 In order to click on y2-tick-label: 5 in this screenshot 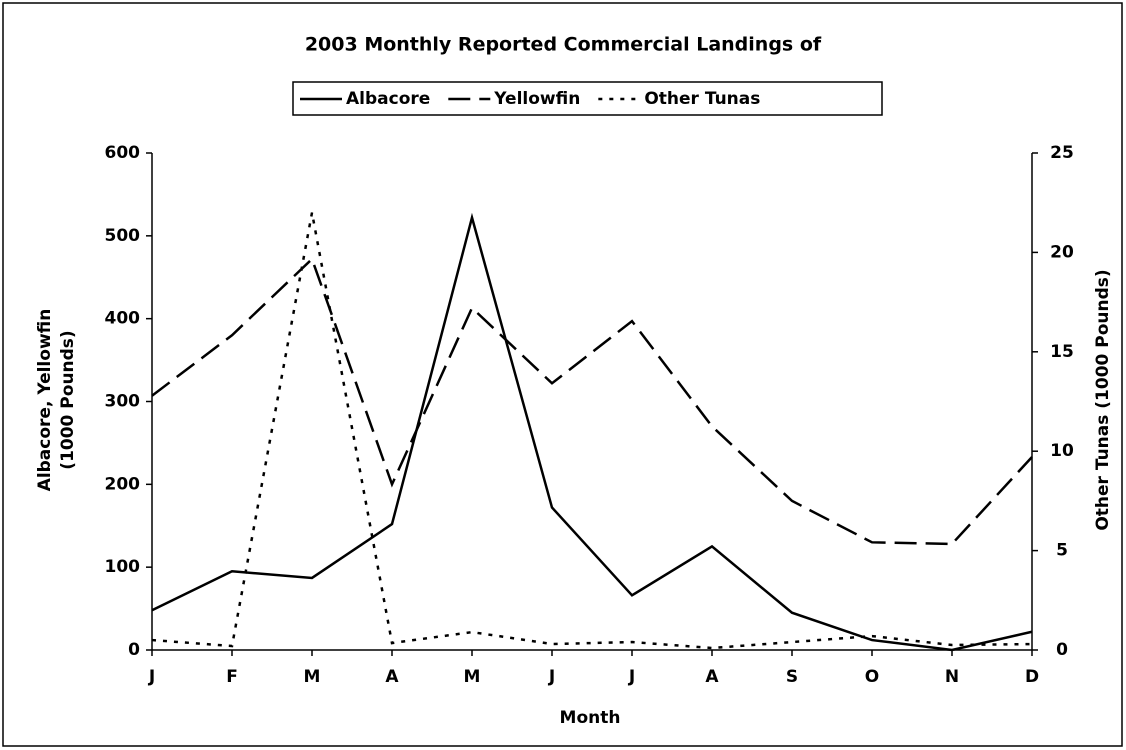, I will do `click(1062, 551)`.